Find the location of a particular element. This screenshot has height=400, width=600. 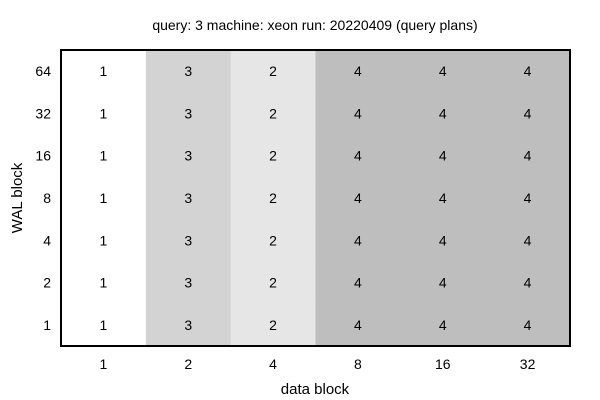

x-tick-label: 8 is located at coordinates (358, 364).